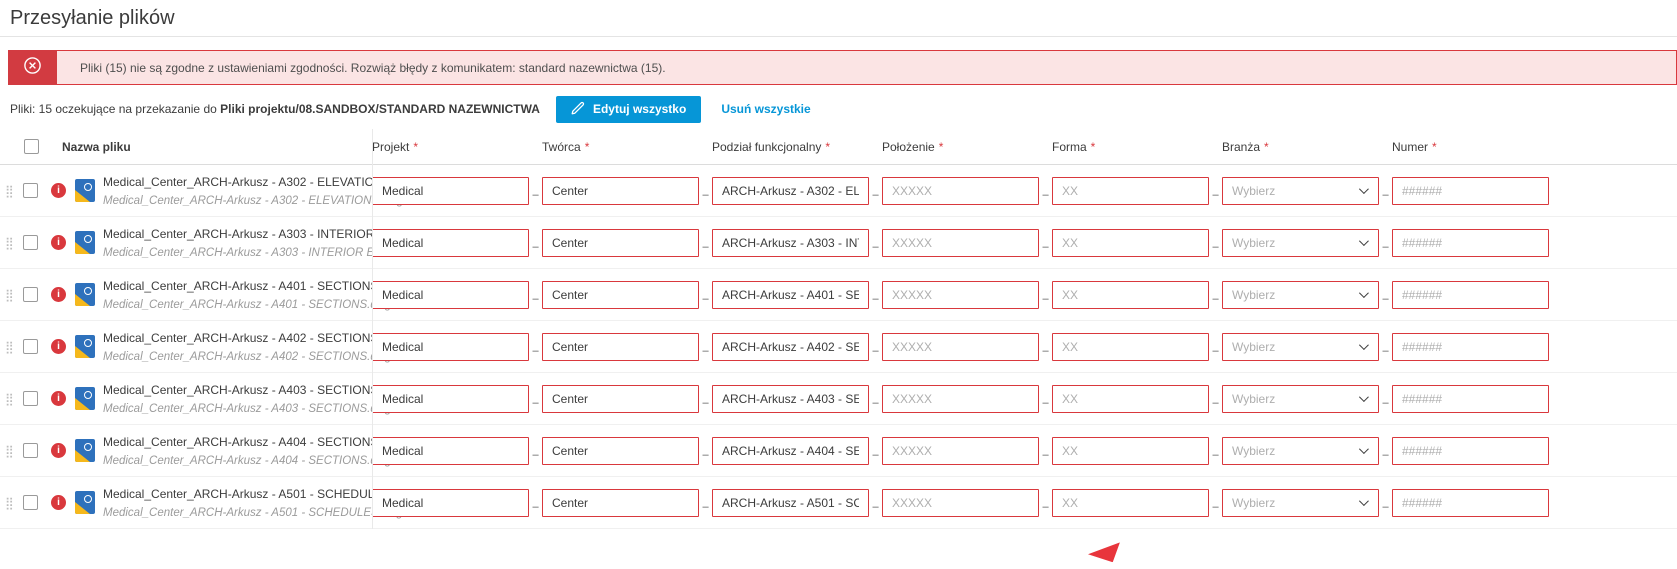 The image size is (1677, 569). What do you see at coordinates (96, 146) in the screenshot?
I see `column-header-name: Nazwa pliku` at bounding box center [96, 146].